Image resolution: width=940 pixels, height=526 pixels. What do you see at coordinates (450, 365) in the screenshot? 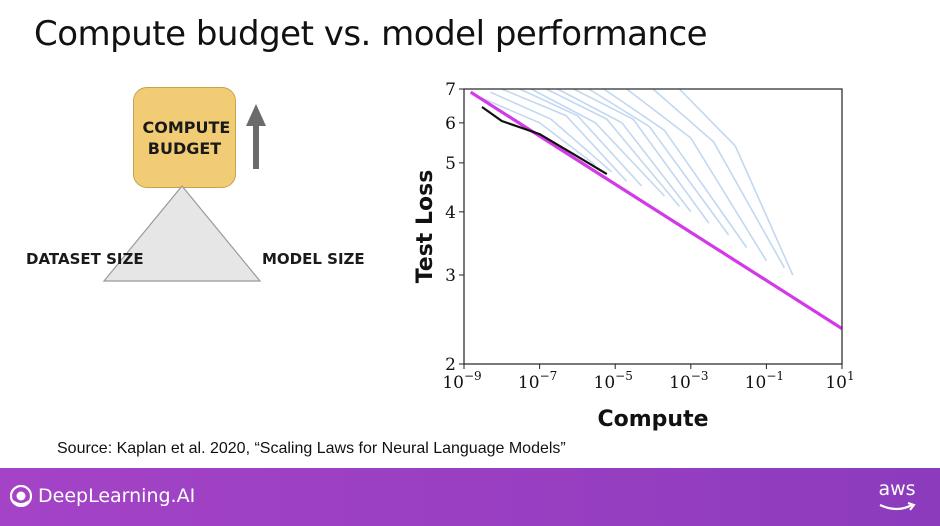
I see `y-tick-label: 2` at bounding box center [450, 365].